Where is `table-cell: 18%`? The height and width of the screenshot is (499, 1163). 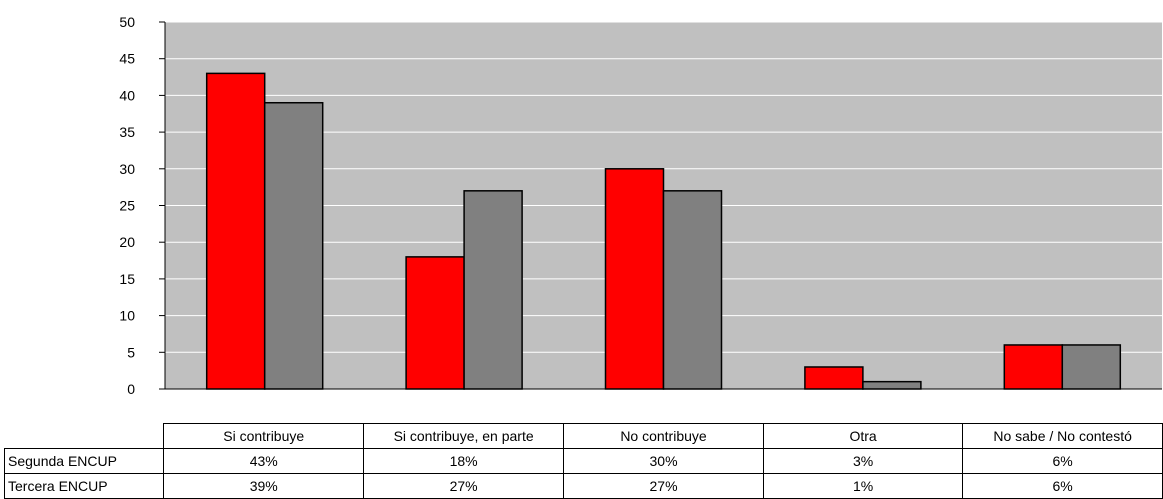 table-cell: 18% is located at coordinates (464, 461).